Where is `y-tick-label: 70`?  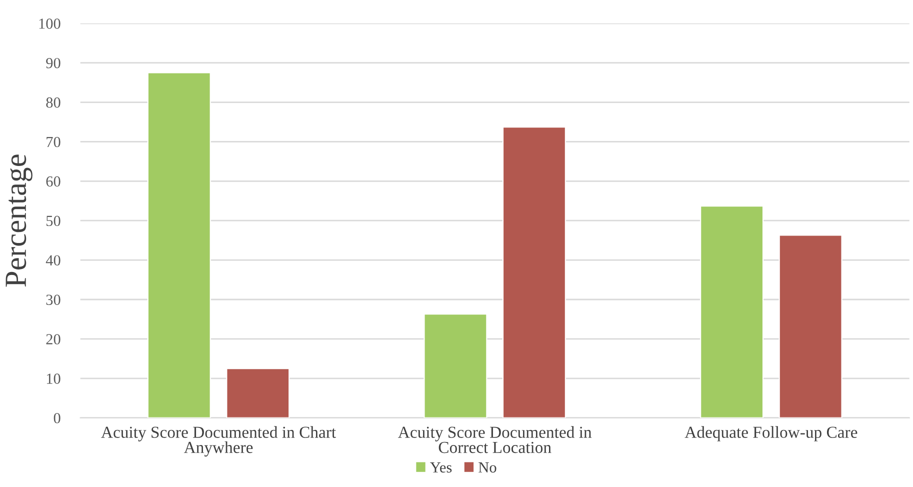
y-tick-label: 70 is located at coordinates (53, 142).